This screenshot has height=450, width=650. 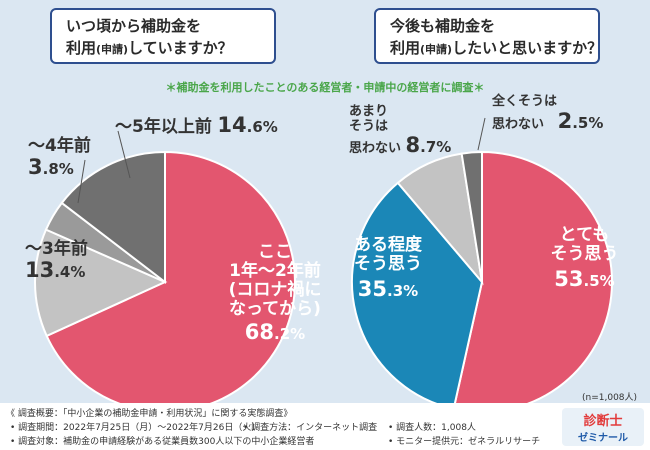 I want to click on survey-note: ＊補助金を利用したことのある経営者・申請中の経営者に調査＊, so click(x=325, y=87).